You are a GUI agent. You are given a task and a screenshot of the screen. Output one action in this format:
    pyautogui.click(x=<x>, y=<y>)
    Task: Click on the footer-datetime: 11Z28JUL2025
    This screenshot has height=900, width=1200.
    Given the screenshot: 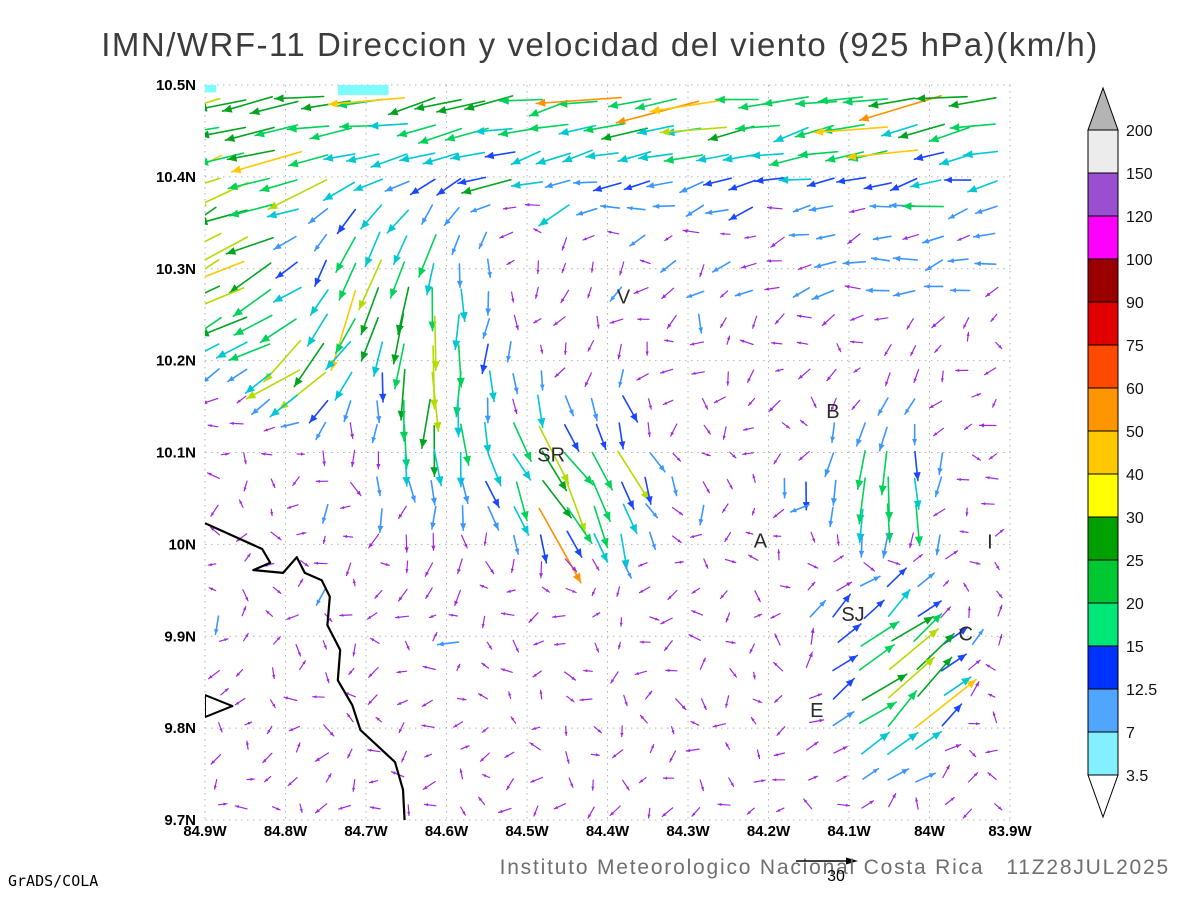 What is the action you would take?
    pyautogui.click(x=1088, y=867)
    